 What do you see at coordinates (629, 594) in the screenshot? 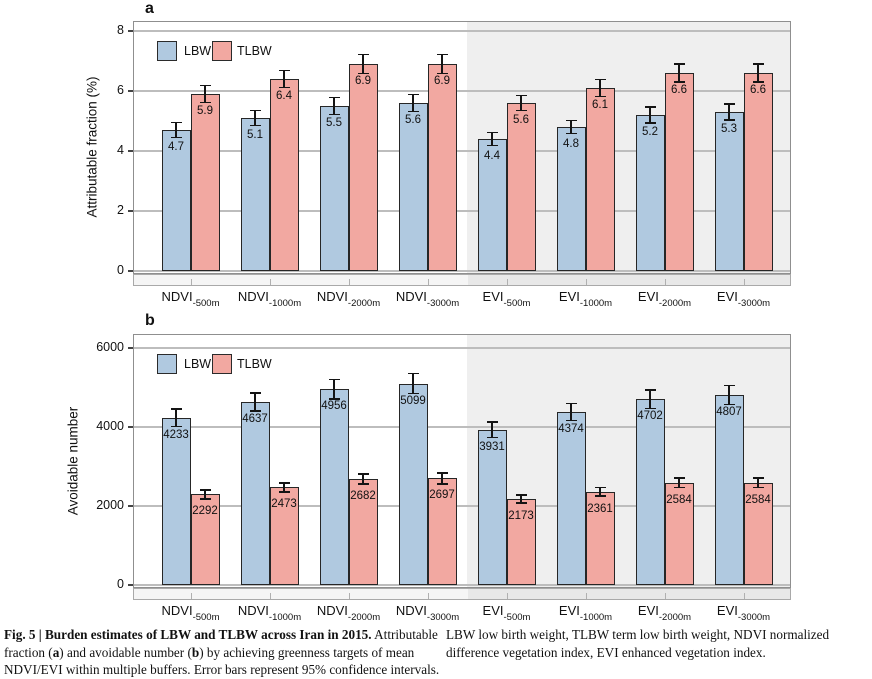
I see `axis-strip-evi-half` at bounding box center [629, 594].